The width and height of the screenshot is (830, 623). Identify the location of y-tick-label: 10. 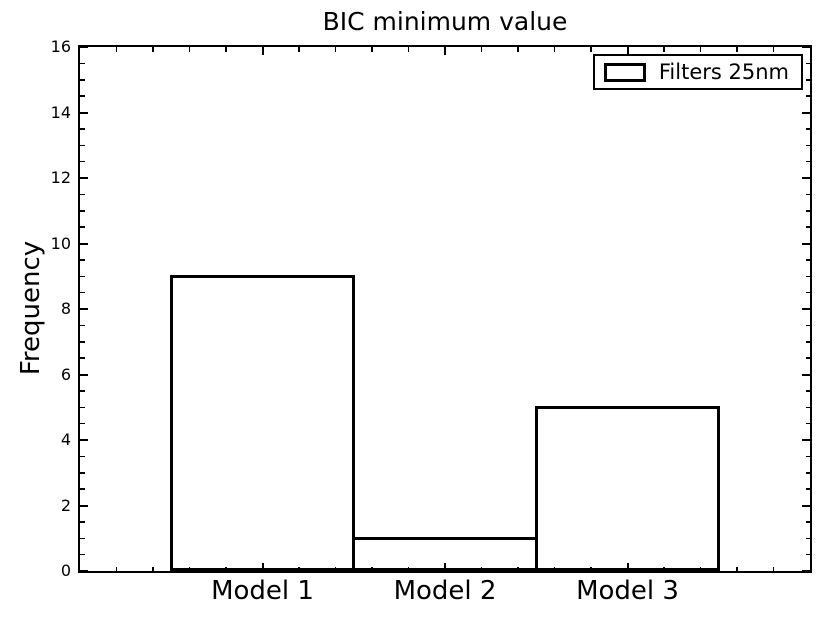
(60, 243).